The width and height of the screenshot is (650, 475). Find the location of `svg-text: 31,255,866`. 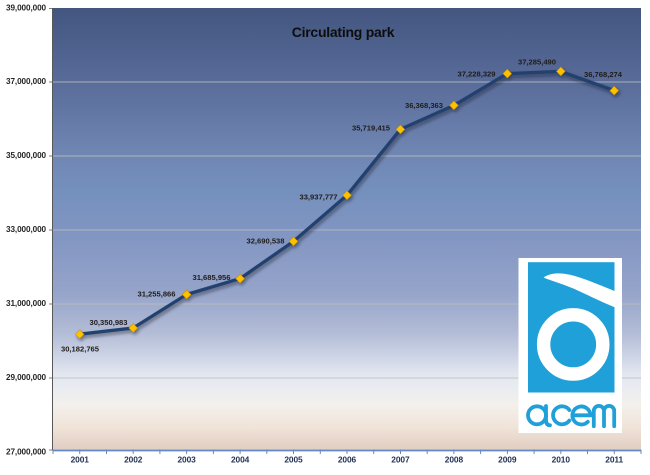

svg-text: 31,255,866 is located at coordinates (156, 293).